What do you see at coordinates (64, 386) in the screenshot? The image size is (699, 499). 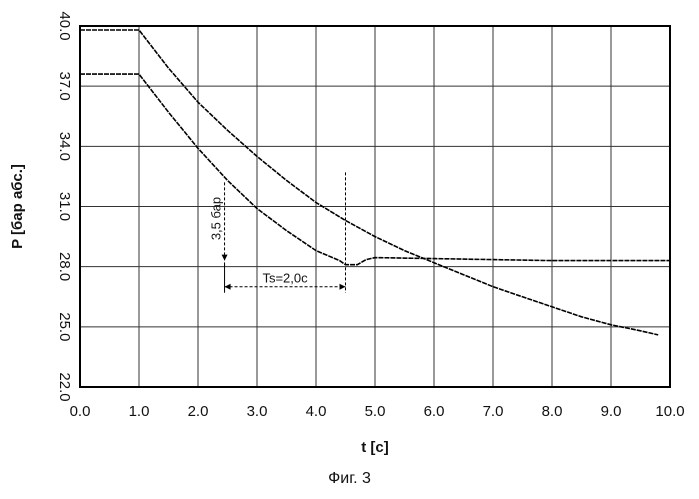 I see `y-tick-label: 22.0` at bounding box center [64, 386].